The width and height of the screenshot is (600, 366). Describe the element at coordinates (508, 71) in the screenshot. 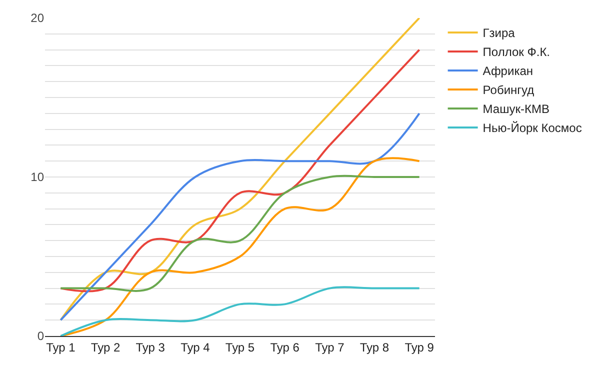

I see `legend-label: Африкан` at that location.